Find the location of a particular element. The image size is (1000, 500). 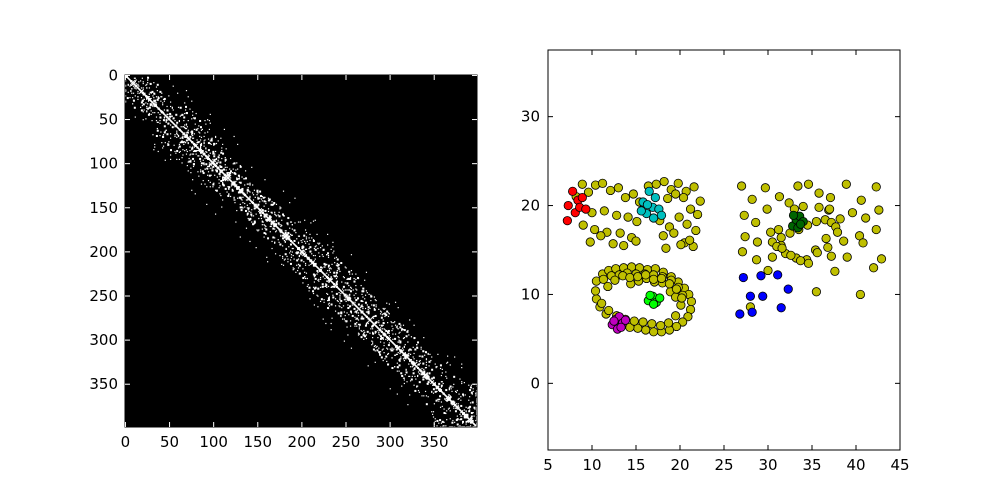

scatter-points is located at coordinates (724, 256).